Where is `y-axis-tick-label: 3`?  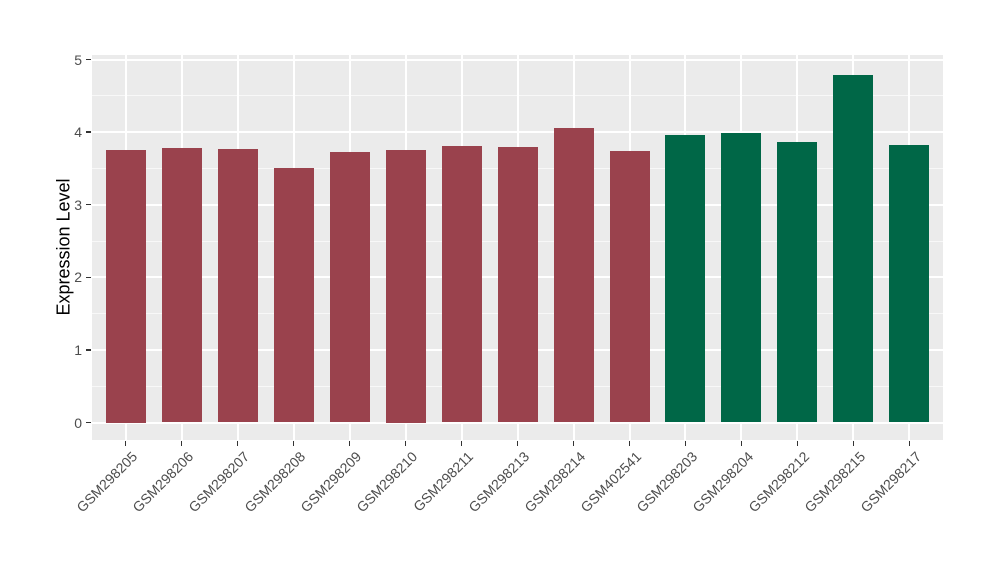 y-axis-tick-label: 3 is located at coordinates (78, 204).